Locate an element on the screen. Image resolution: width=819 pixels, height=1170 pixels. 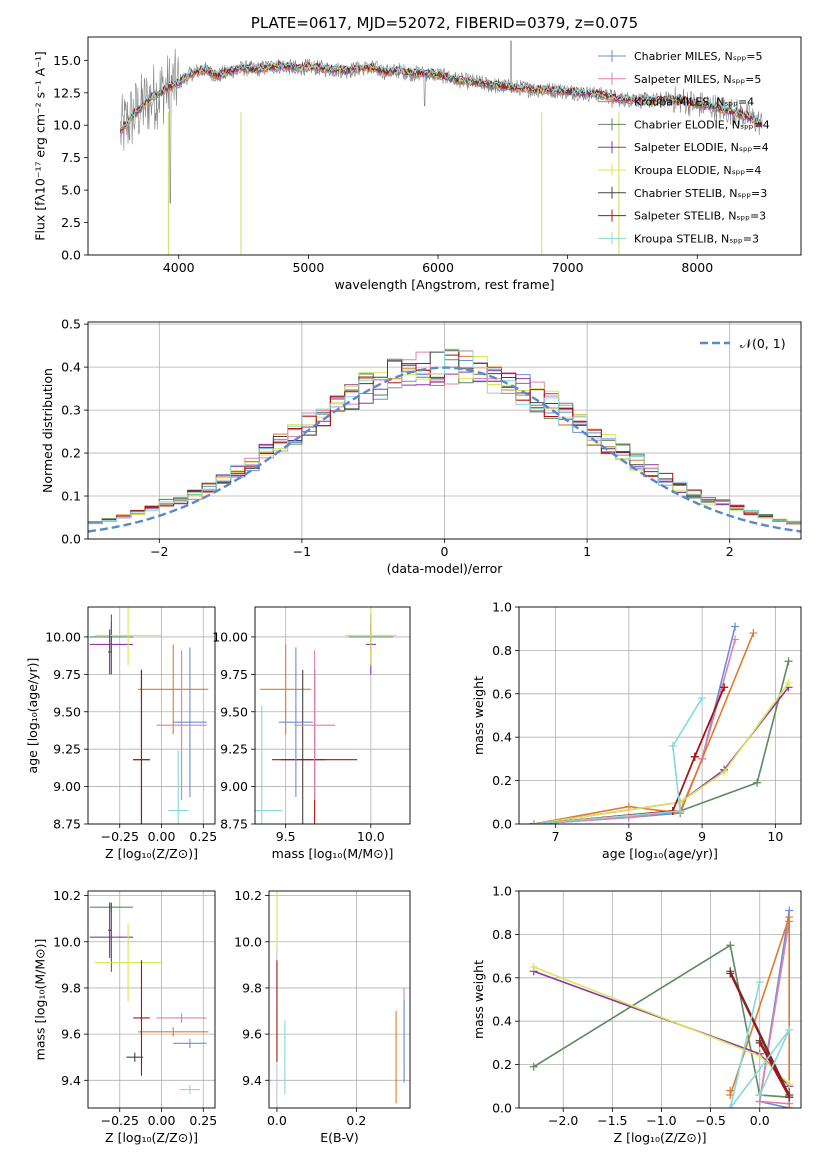
x-tick-label: 0.25 is located at coordinates (203, 836).